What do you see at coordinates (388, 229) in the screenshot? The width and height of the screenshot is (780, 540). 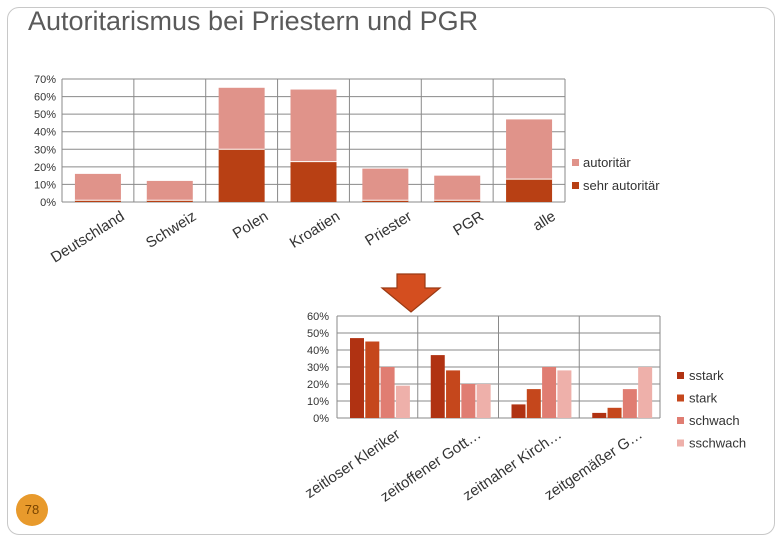 I see `category-label: Priester` at bounding box center [388, 229].